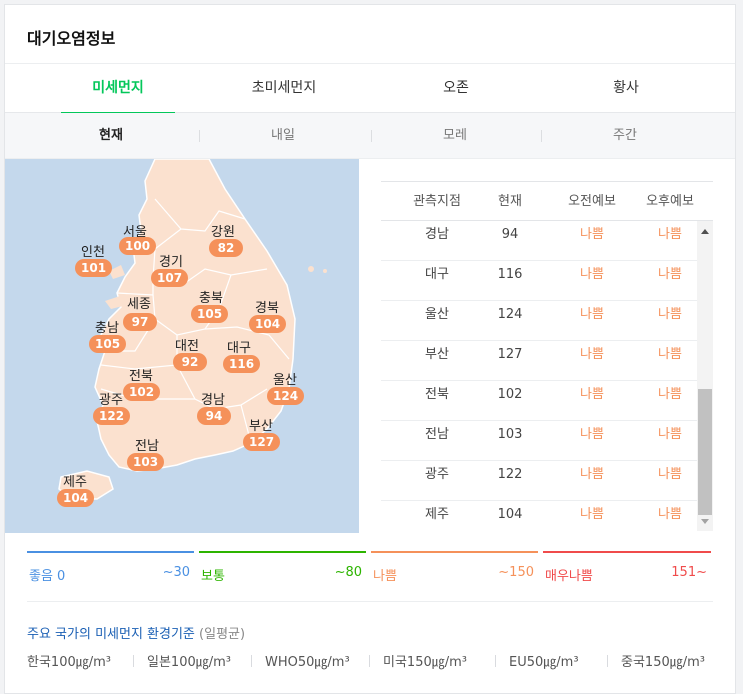 The width and height of the screenshot is (743, 694). Describe the element at coordinates (539, 401) in the screenshot. I see `table-row: 전북 102 나쁨 나쁨` at that location.